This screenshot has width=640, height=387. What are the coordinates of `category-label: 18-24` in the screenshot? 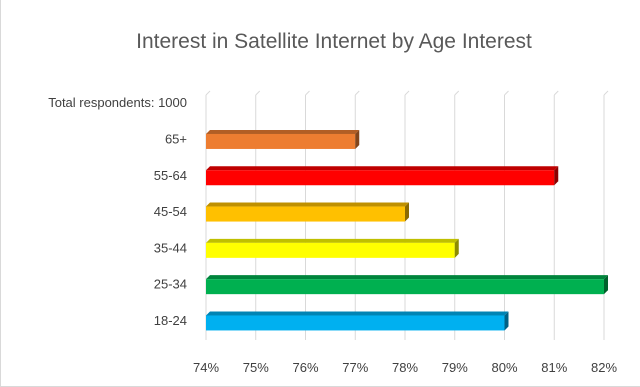 It's located at (170, 320).